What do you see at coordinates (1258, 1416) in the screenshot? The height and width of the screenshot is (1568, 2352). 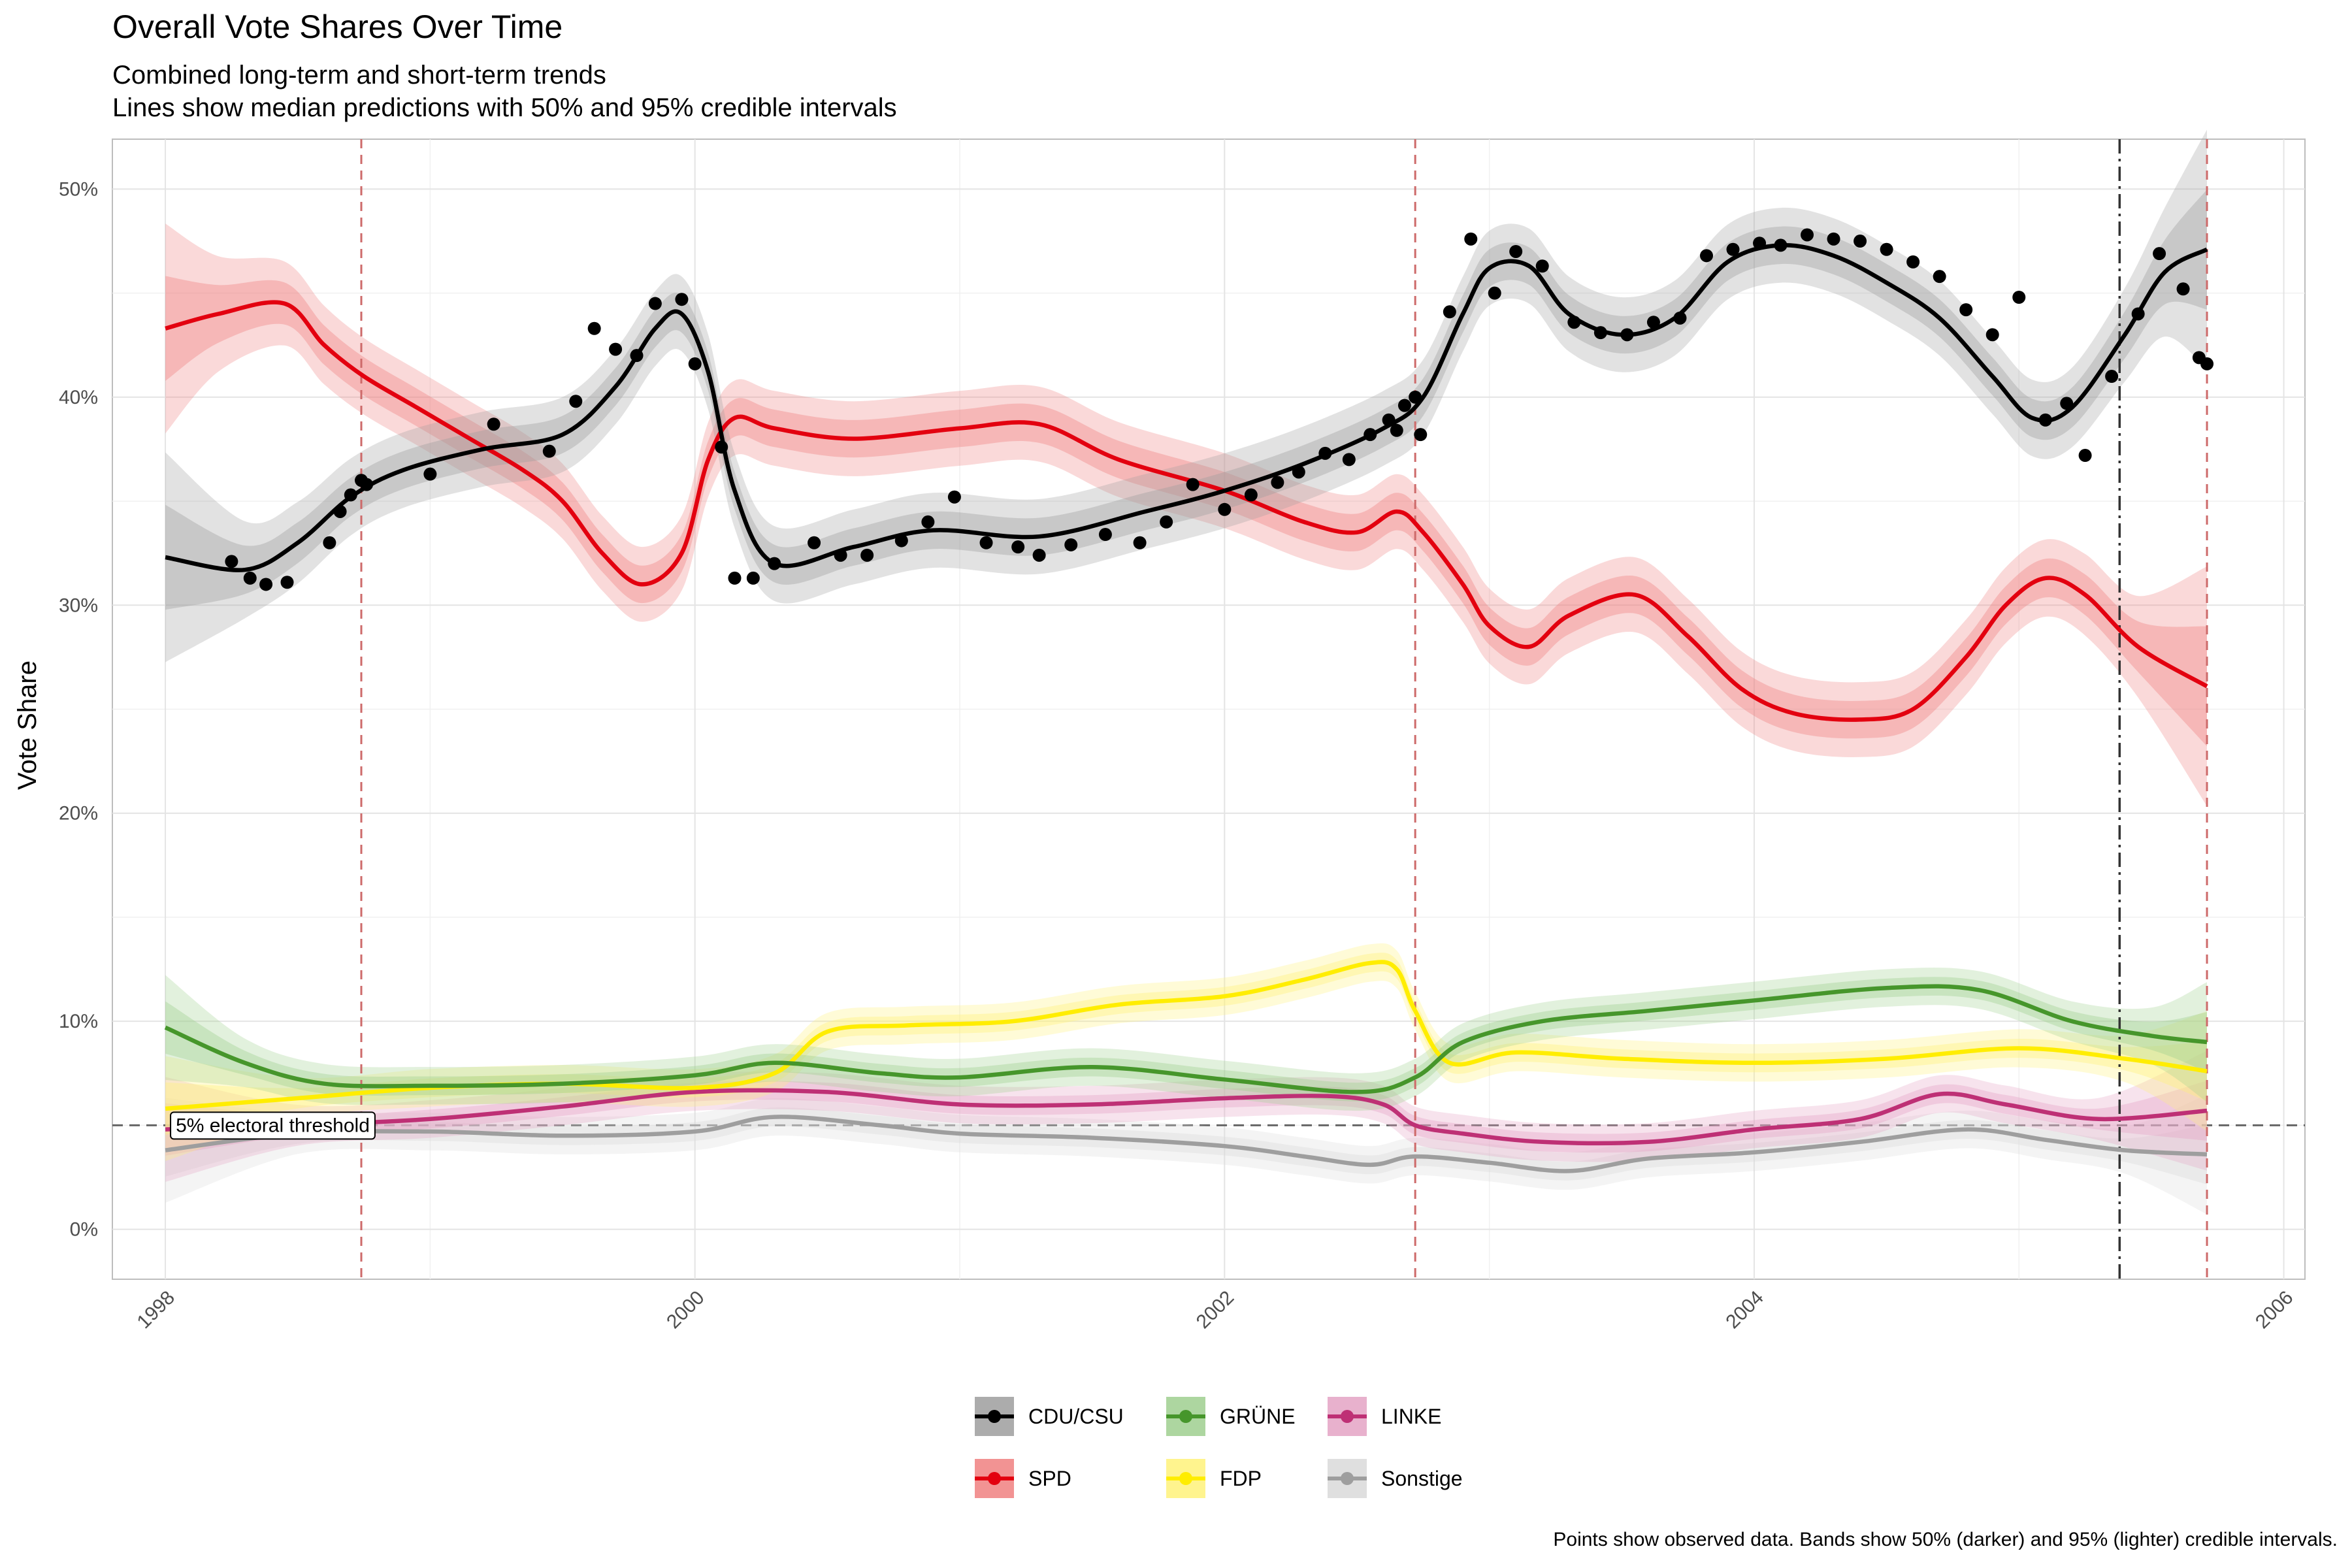 I see `legend-label: GRÜNE` at bounding box center [1258, 1416].